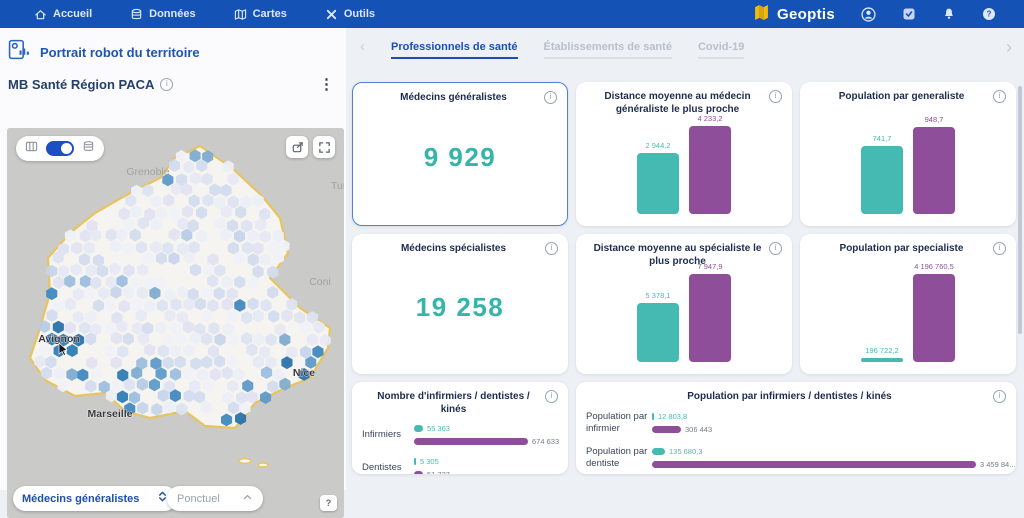 The width and height of the screenshot is (1024, 518). I want to click on card-title: Nombre d'infirmiers / dentistes / kinés, so click(453, 403).